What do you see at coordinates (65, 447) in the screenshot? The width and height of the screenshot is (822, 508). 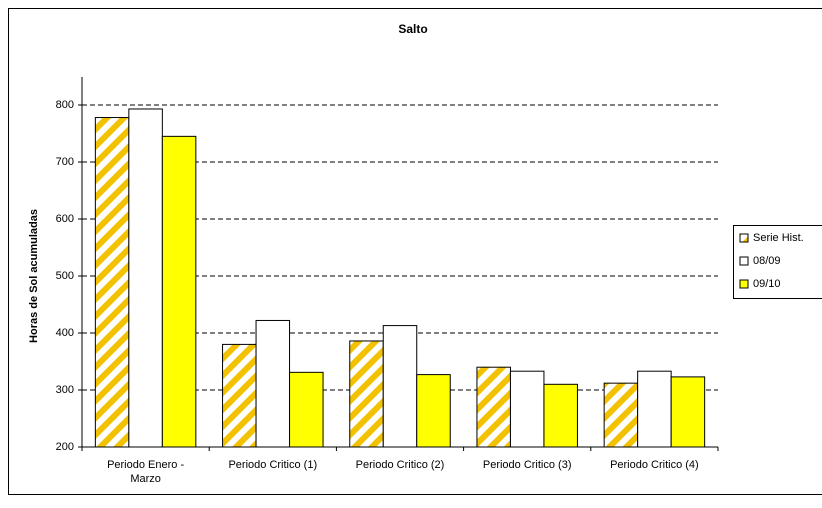 I see `y-tick-label: 200` at bounding box center [65, 447].